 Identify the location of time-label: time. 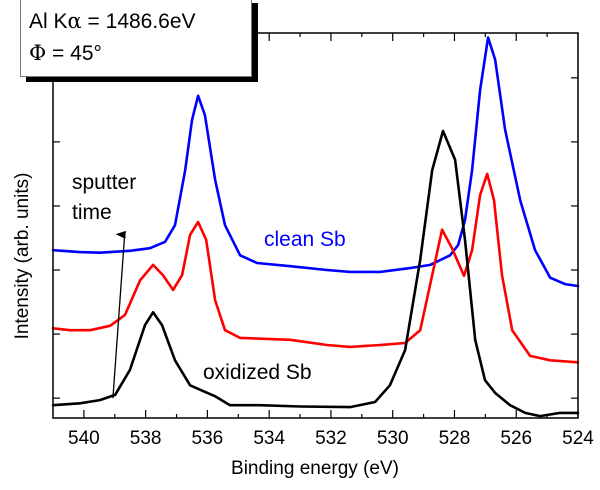
(92, 212).